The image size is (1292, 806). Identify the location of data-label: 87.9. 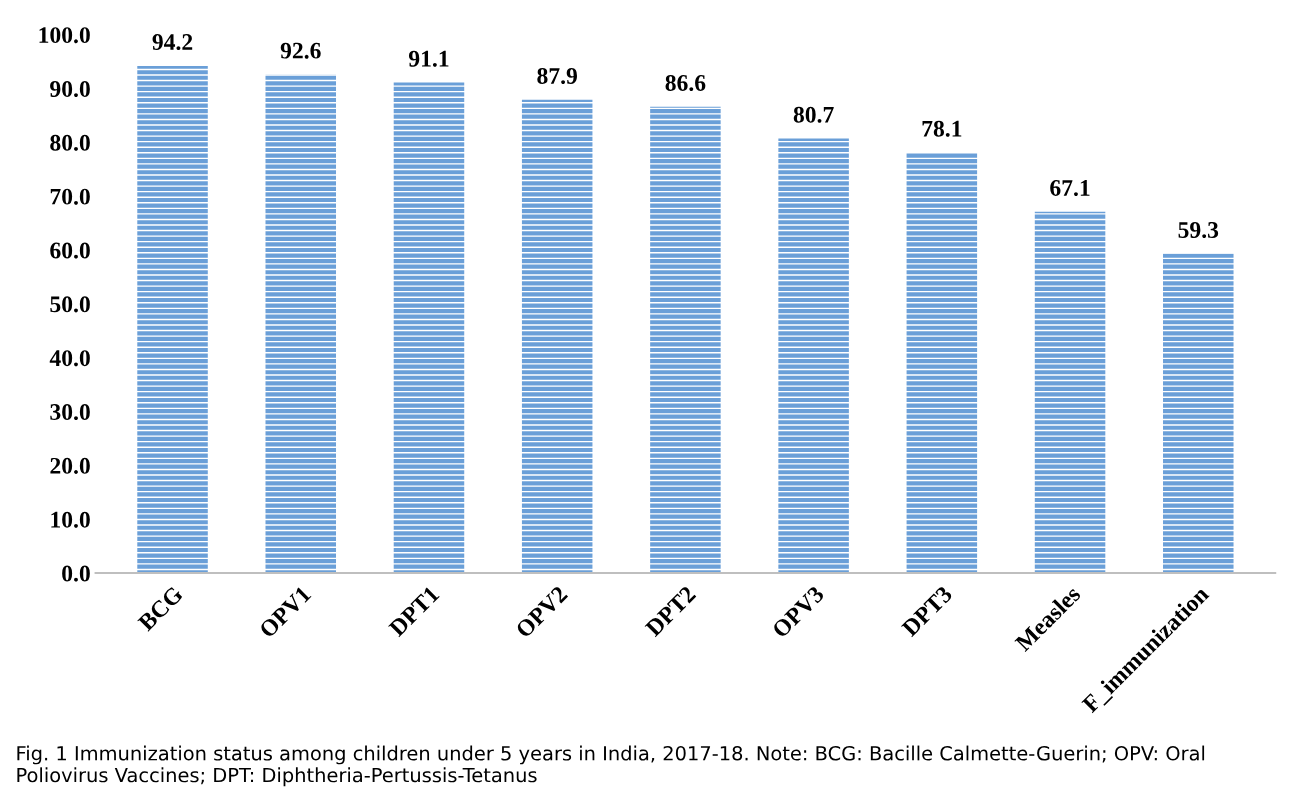
(557, 75).